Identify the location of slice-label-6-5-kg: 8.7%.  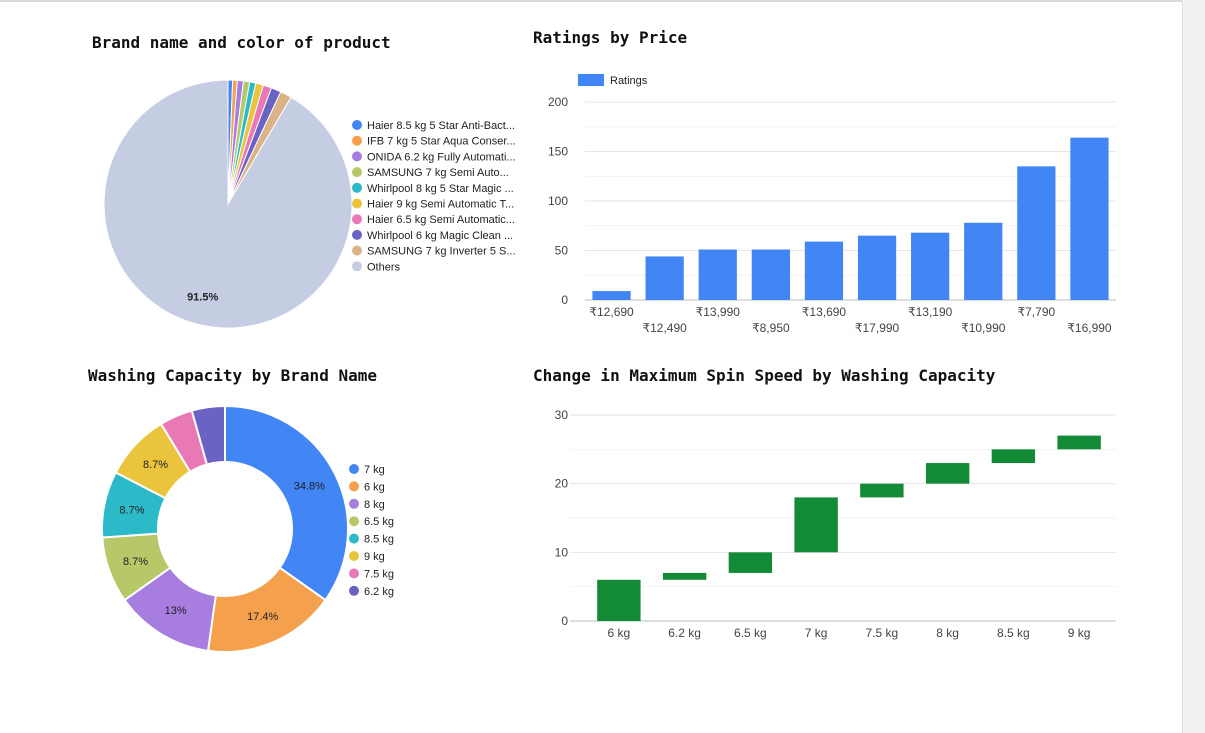
(135, 562).